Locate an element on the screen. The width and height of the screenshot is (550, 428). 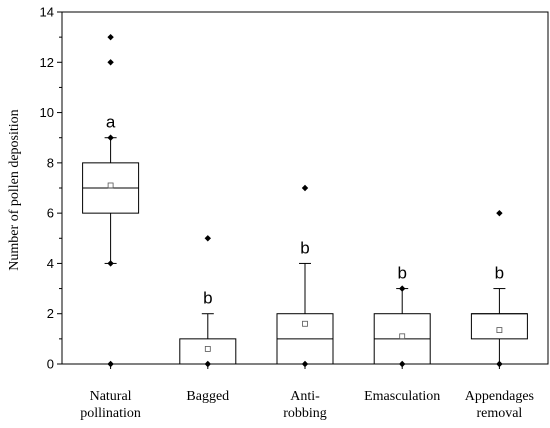
y-axis-label: Number of pollen deposition is located at coordinates (14, 189).